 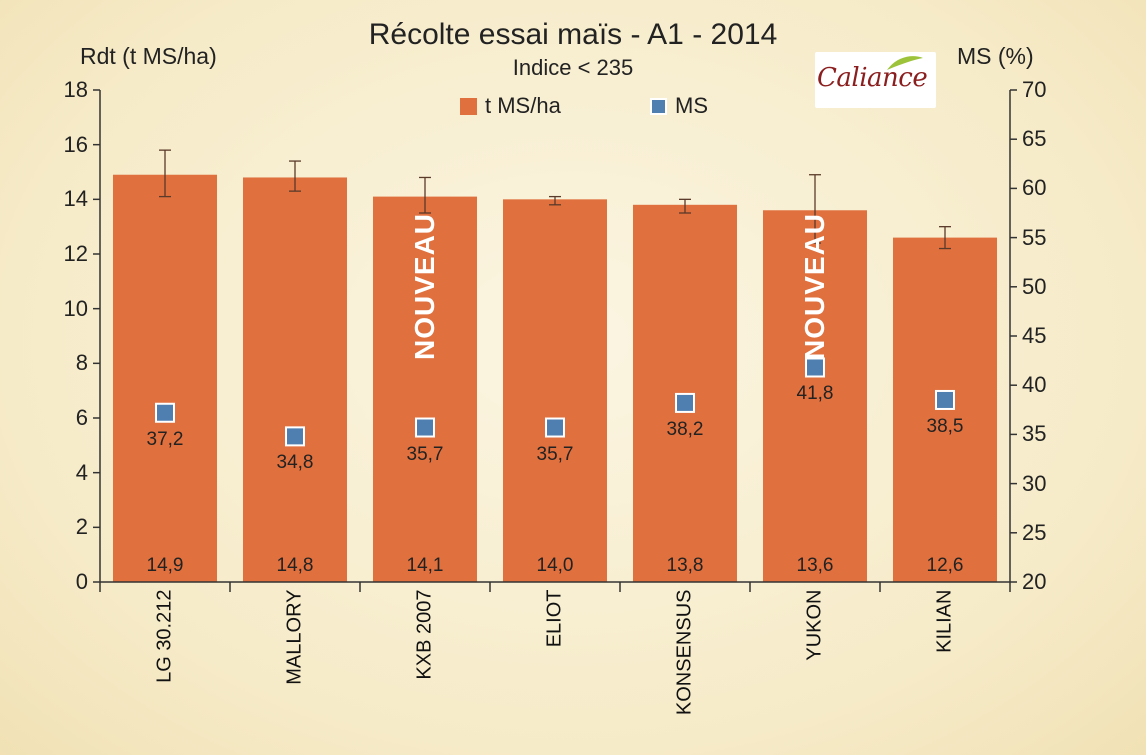 What do you see at coordinates (523, 105) in the screenshot?
I see `legend-label-bars: t MS/ha` at bounding box center [523, 105].